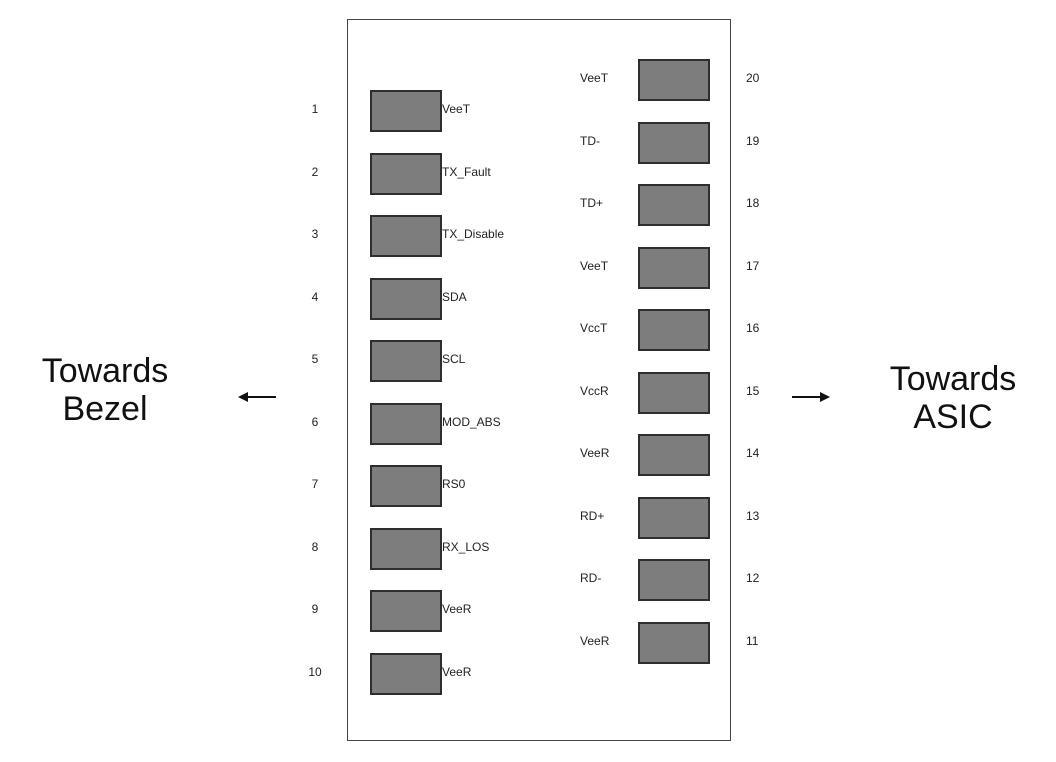 Image resolution: width=1056 pixels, height=762 pixels. I want to click on pin-signal-label: TX_Disable, so click(473, 234).